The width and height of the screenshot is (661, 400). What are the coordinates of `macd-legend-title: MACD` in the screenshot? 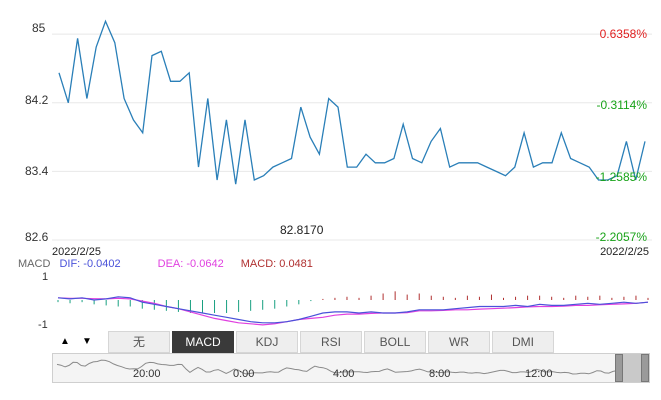 It's located at (34, 264).